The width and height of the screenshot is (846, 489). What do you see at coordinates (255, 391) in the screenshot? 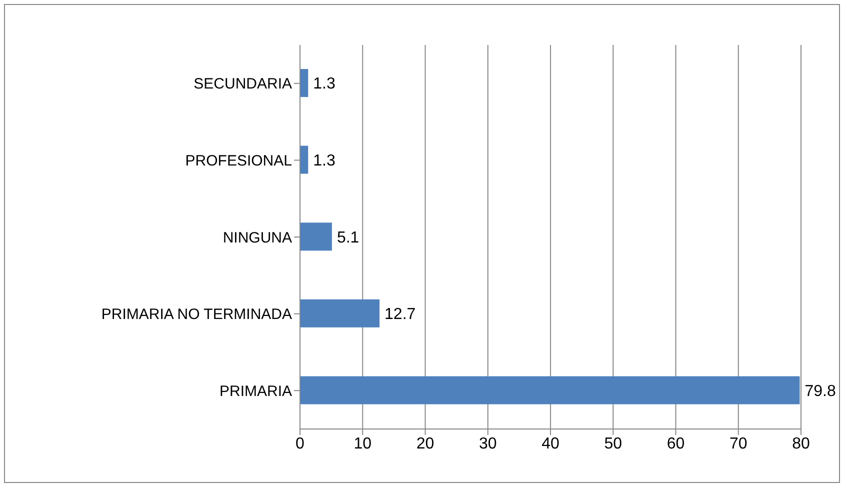
I see `y-tick-label: PRIMARIA` at bounding box center [255, 391].